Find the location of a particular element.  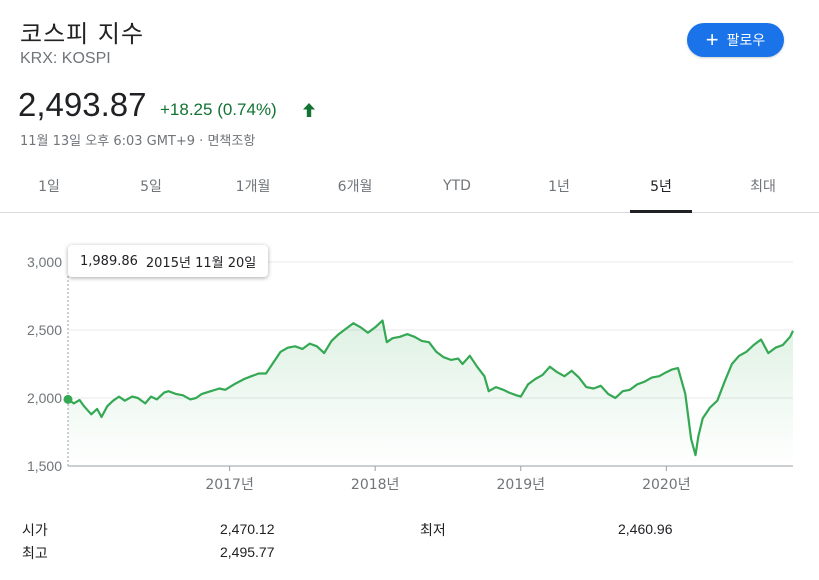

tab-range: YTD is located at coordinates (457, 186).